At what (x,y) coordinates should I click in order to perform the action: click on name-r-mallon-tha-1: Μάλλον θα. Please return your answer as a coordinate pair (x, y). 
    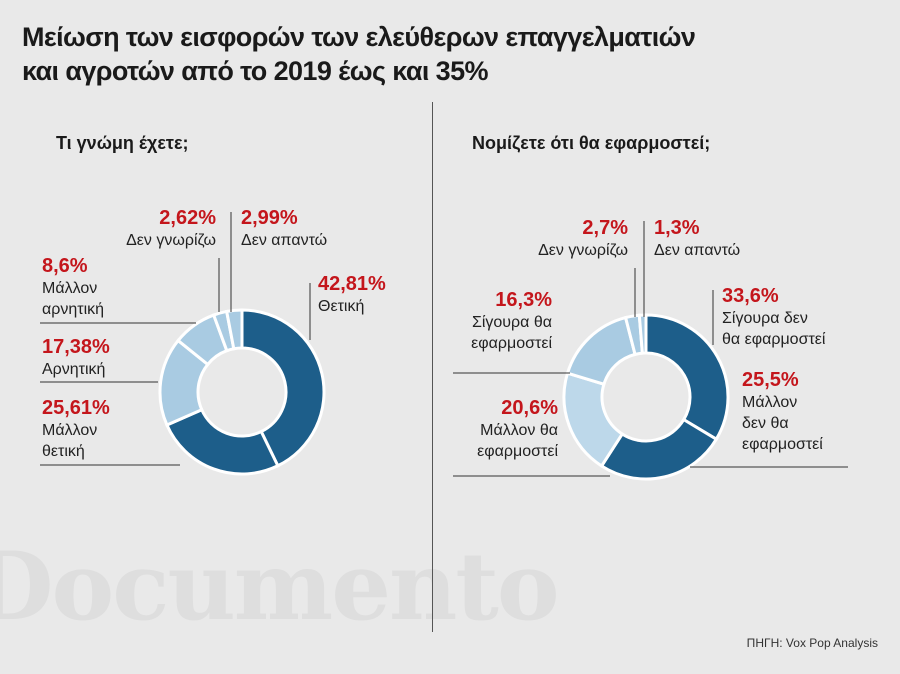
    Looking at the image, I should click on (519, 430).